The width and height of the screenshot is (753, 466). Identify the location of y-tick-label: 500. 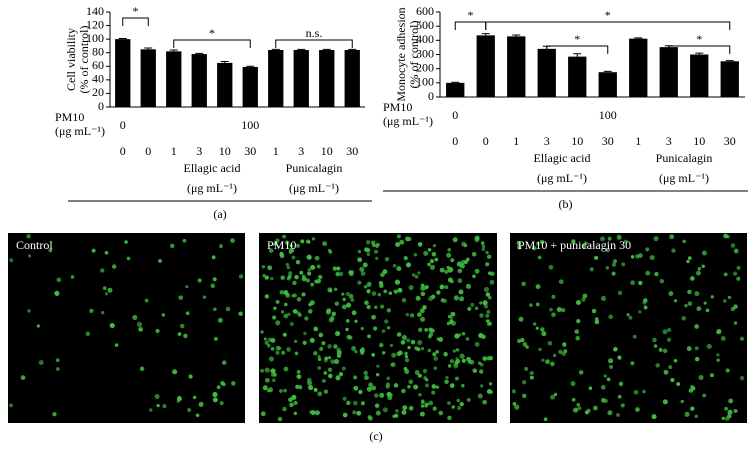
(425, 25).